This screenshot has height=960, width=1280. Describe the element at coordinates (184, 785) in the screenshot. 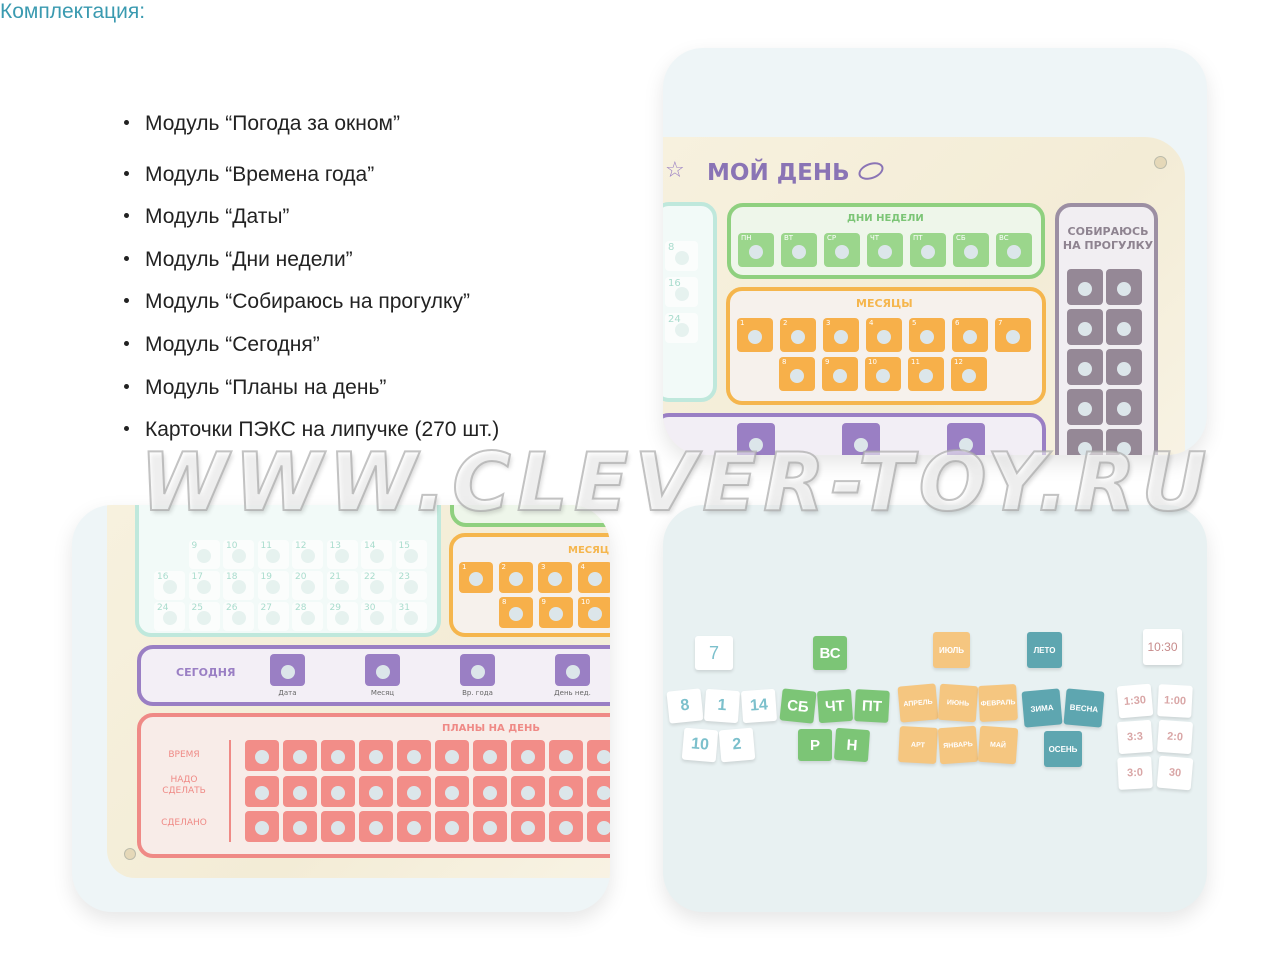

I see `plans-row-label: НАДО СДЕЛАТЬ` at that location.